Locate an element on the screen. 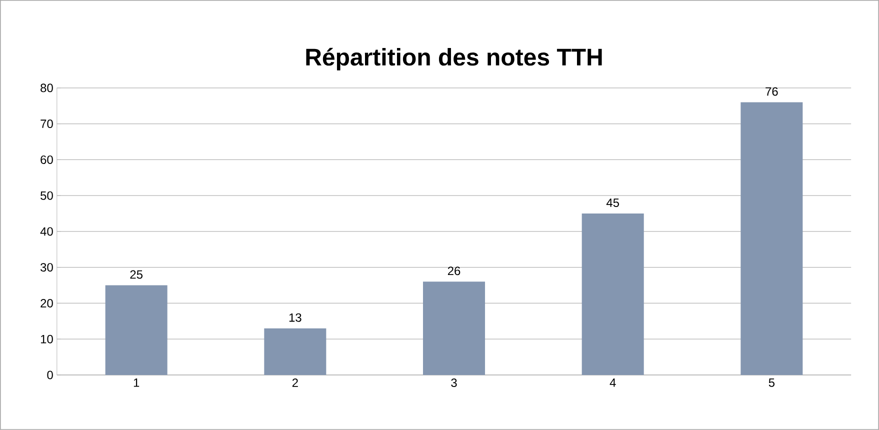  data-label: 76 is located at coordinates (772, 91).